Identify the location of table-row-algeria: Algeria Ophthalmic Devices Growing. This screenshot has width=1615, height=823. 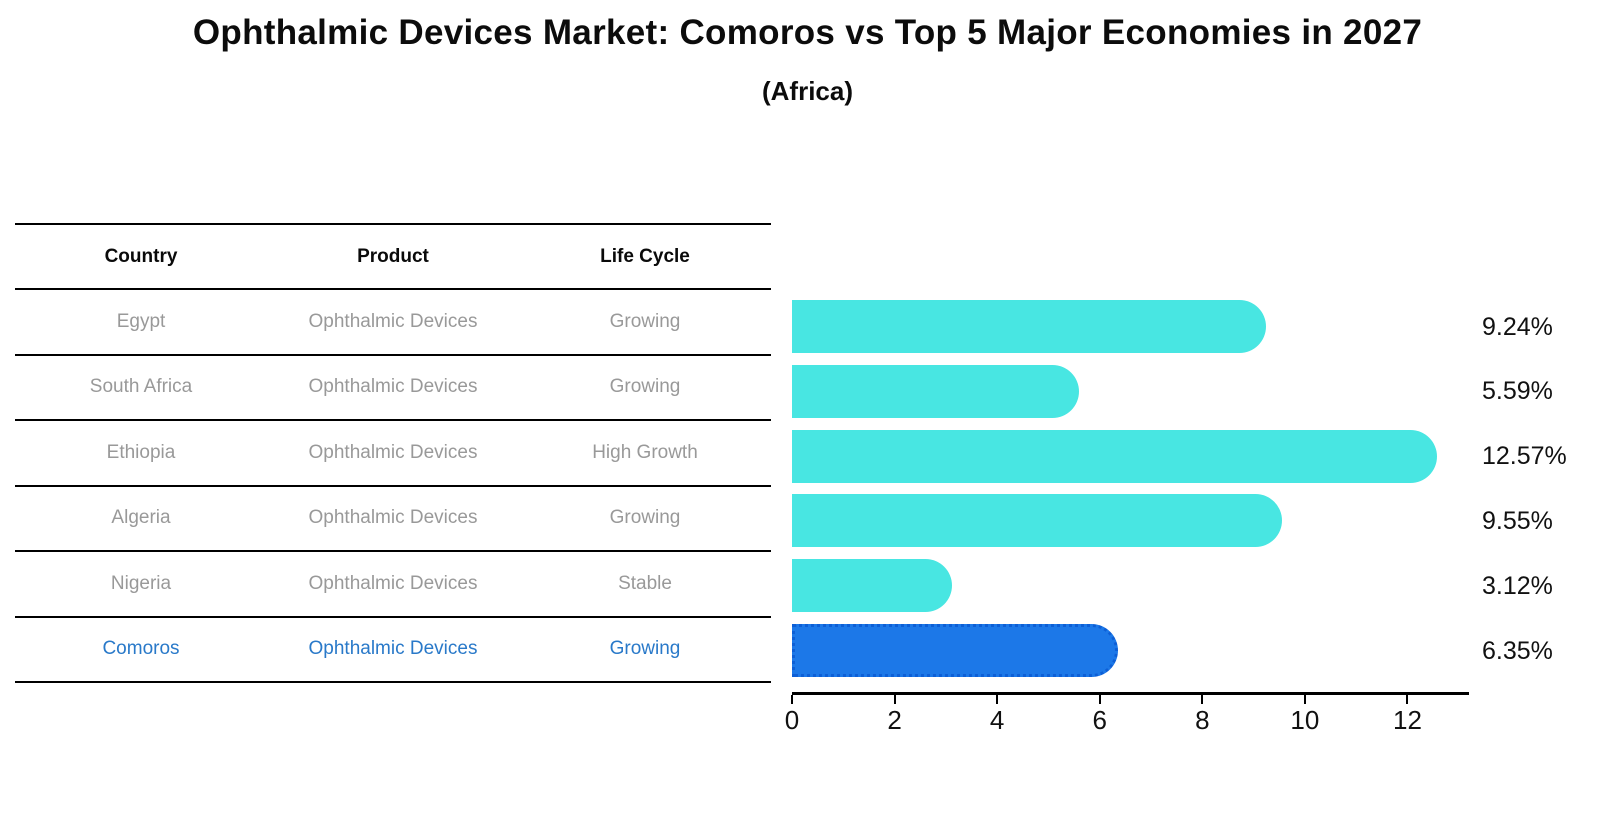
(393, 519).